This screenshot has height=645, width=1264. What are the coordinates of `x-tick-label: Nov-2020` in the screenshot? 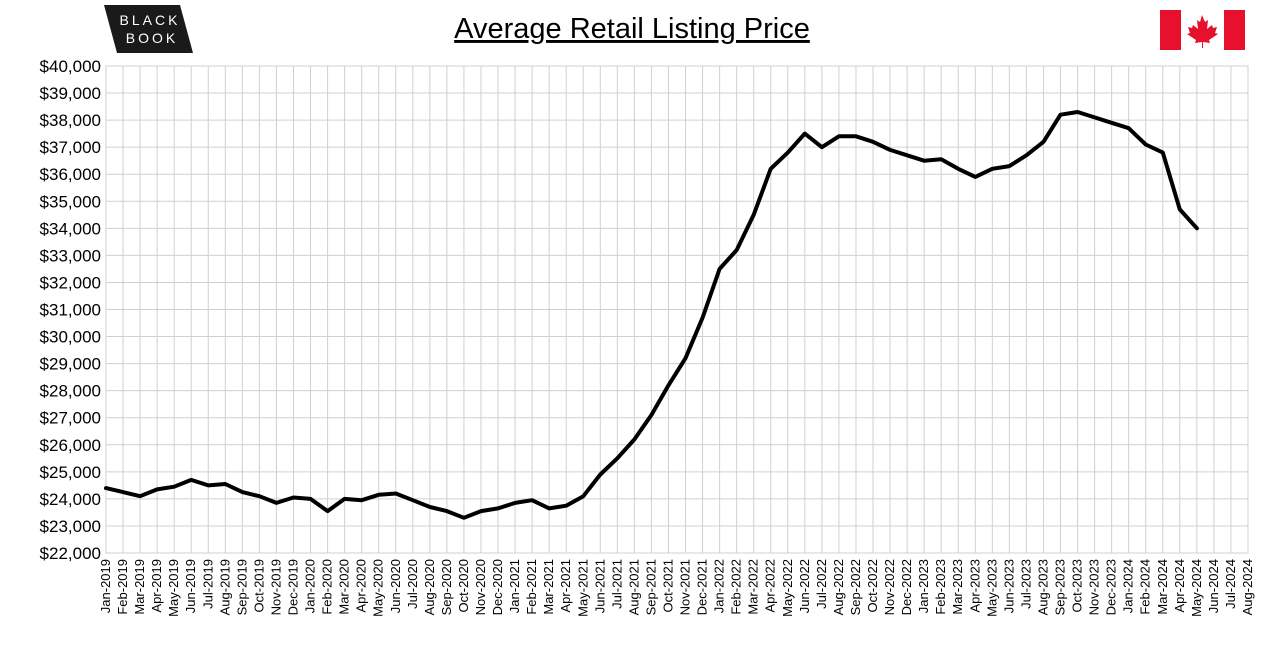 It's located at (480, 587).